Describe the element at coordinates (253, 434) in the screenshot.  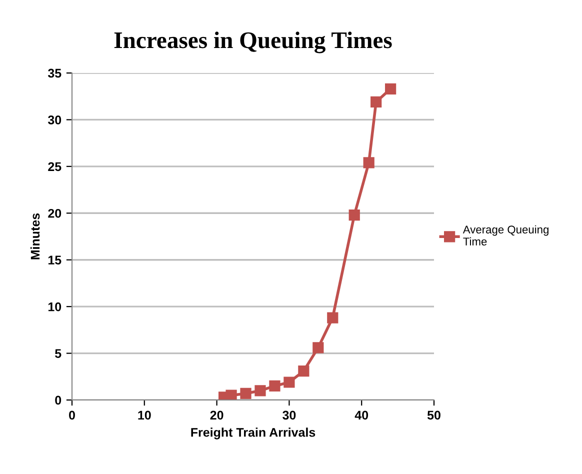
I see `x-axis-title: Freight Train Arrivals` at that location.